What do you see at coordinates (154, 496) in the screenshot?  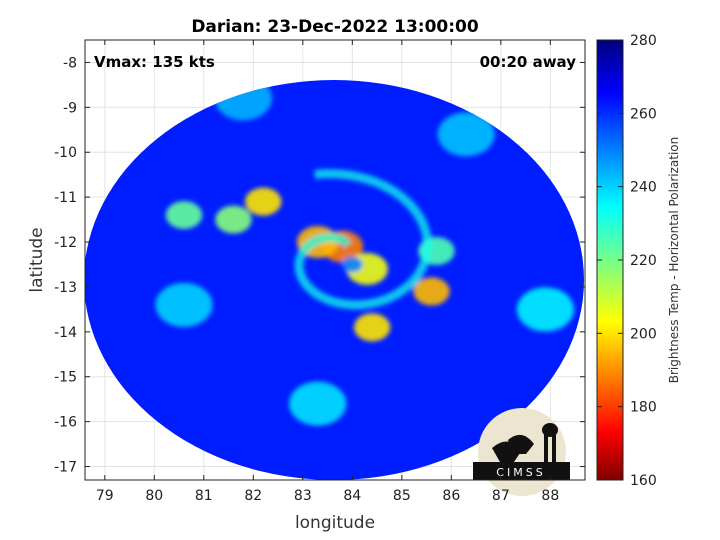 I see `x-tick-label: 80` at bounding box center [154, 496].